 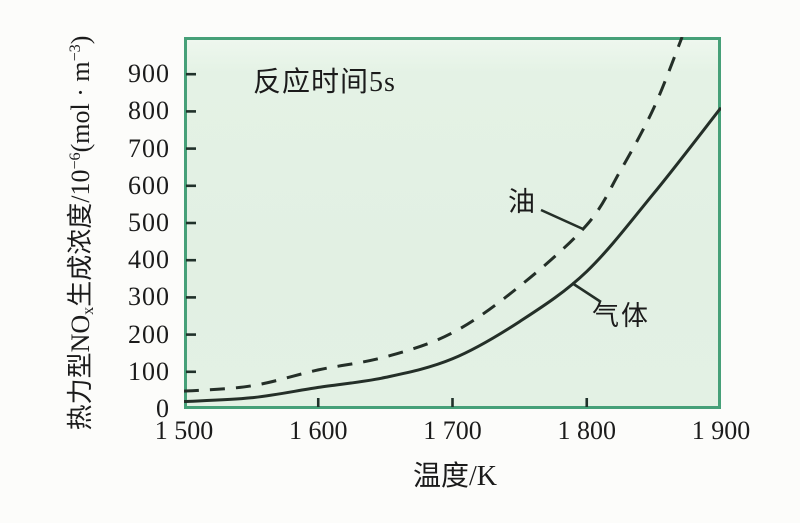 I want to click on x-tick-label: 1 800, so click(x=587, y=430).